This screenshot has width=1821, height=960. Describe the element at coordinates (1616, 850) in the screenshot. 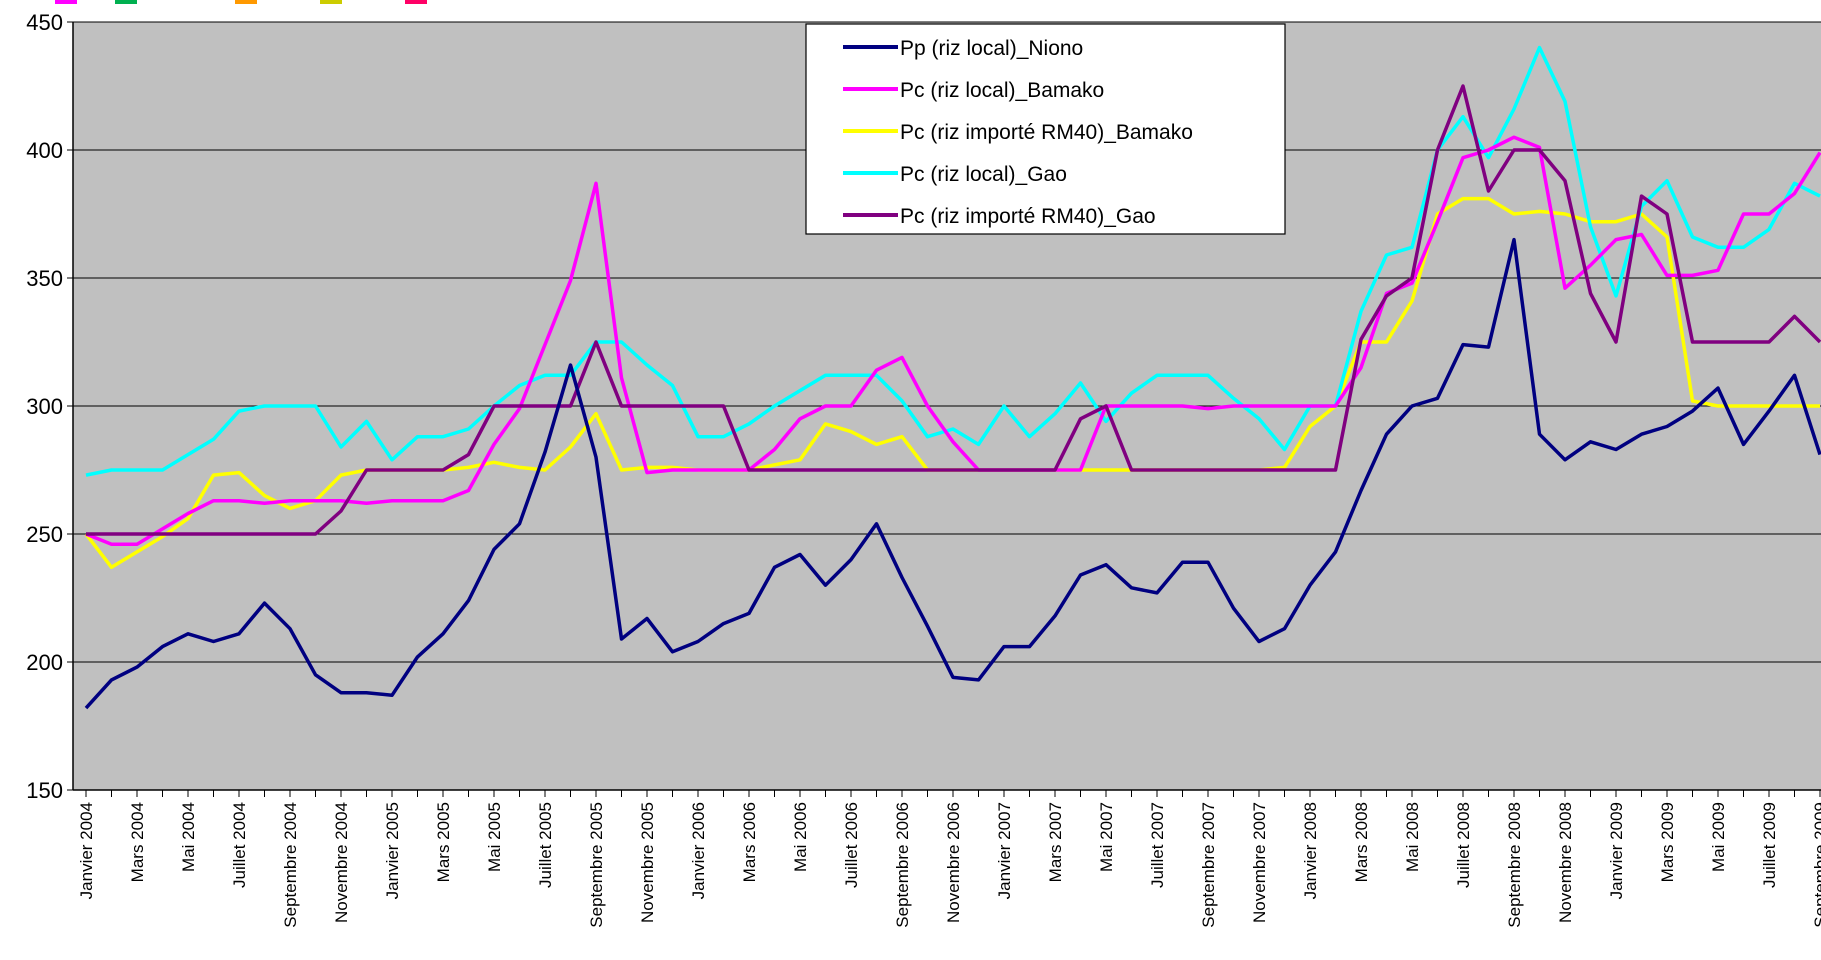

I see `x-tick-label: Janvier 2009` at that location.